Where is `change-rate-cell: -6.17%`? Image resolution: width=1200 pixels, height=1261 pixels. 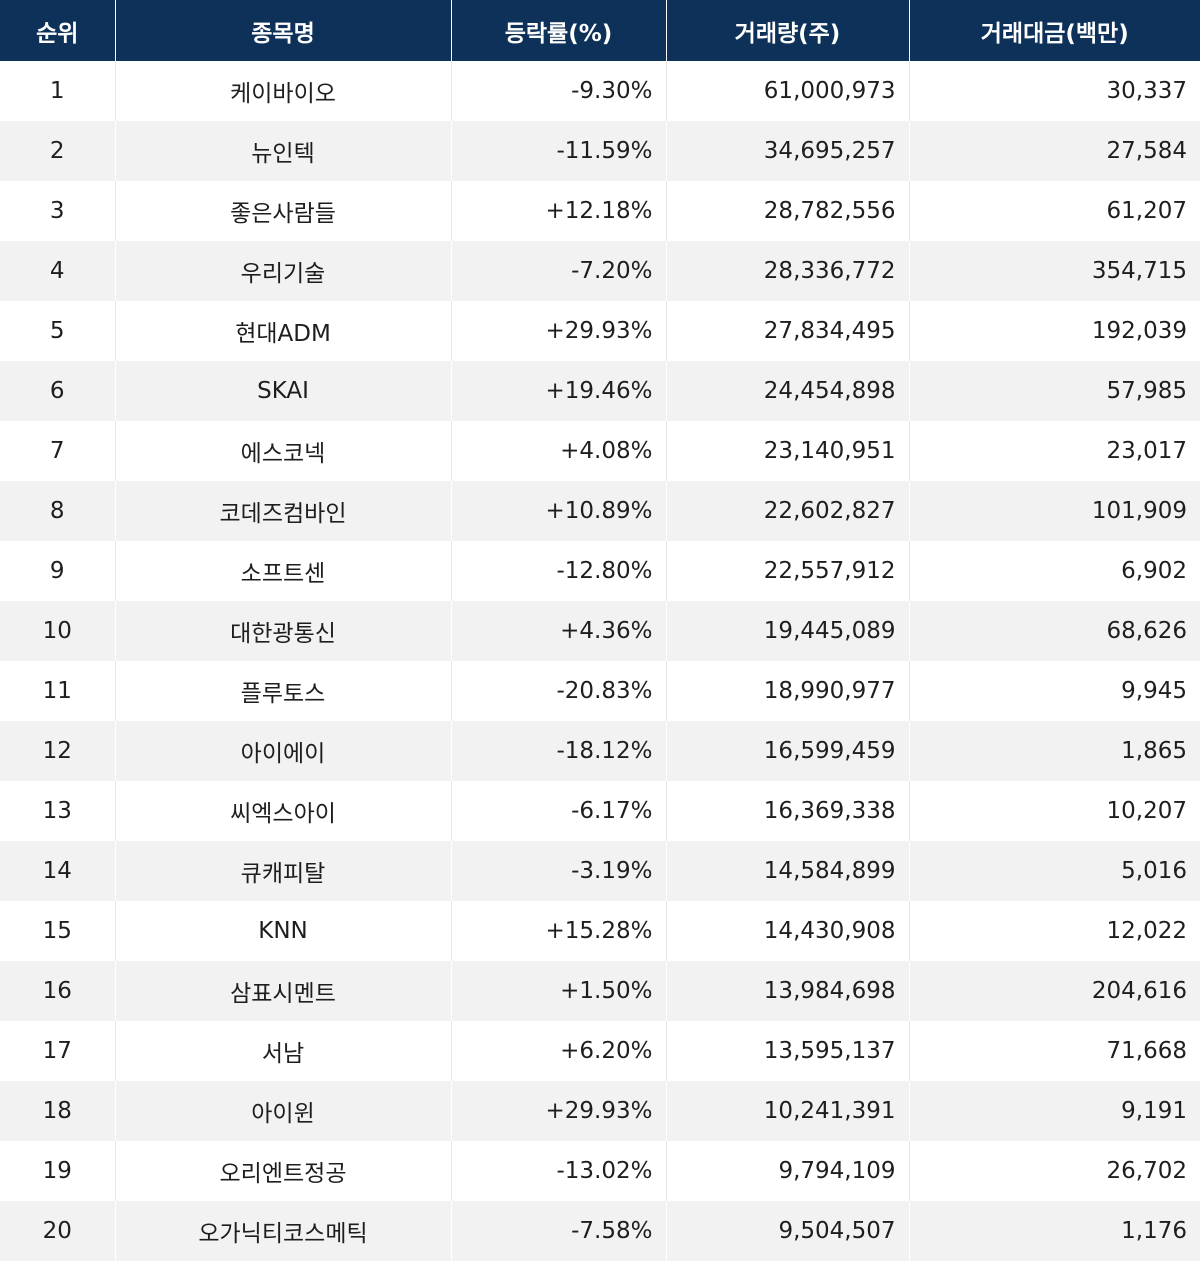
change-rate-cell: -6.17% is located at coordinates (559, 811).